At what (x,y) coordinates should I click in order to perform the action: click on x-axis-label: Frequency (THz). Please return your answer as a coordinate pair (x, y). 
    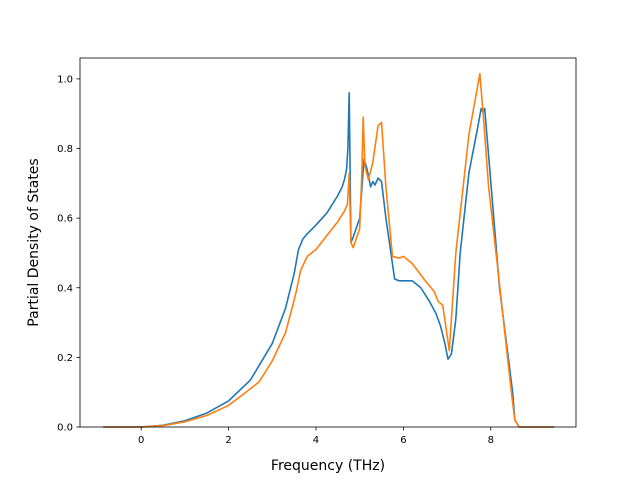
    Looking at the image, I should click on (328, 466).